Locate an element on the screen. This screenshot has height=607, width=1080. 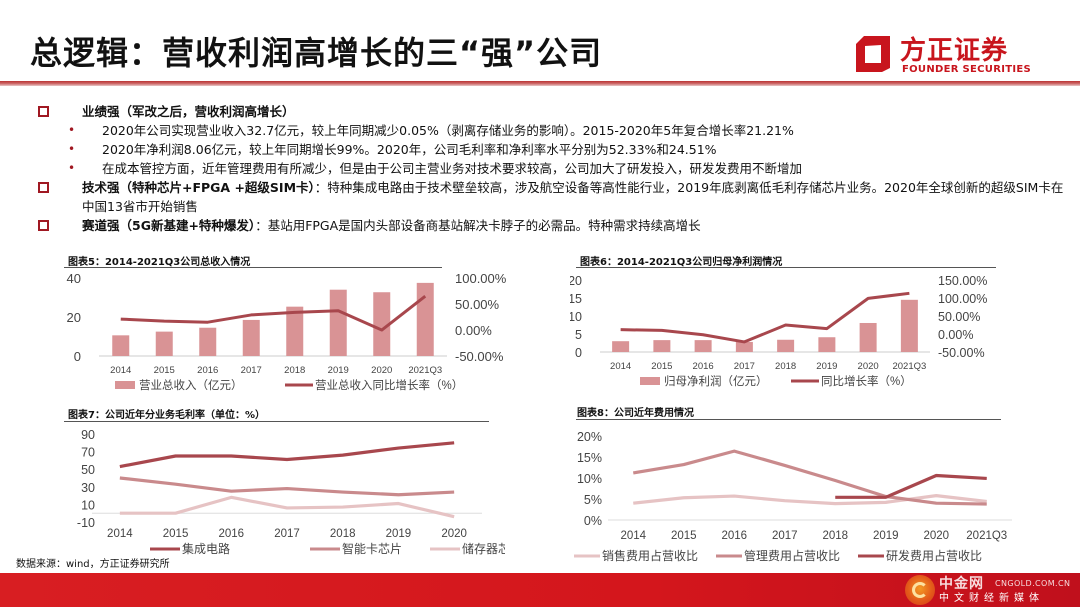
y-tick-label: 40 is located at coordinates (74, 278).